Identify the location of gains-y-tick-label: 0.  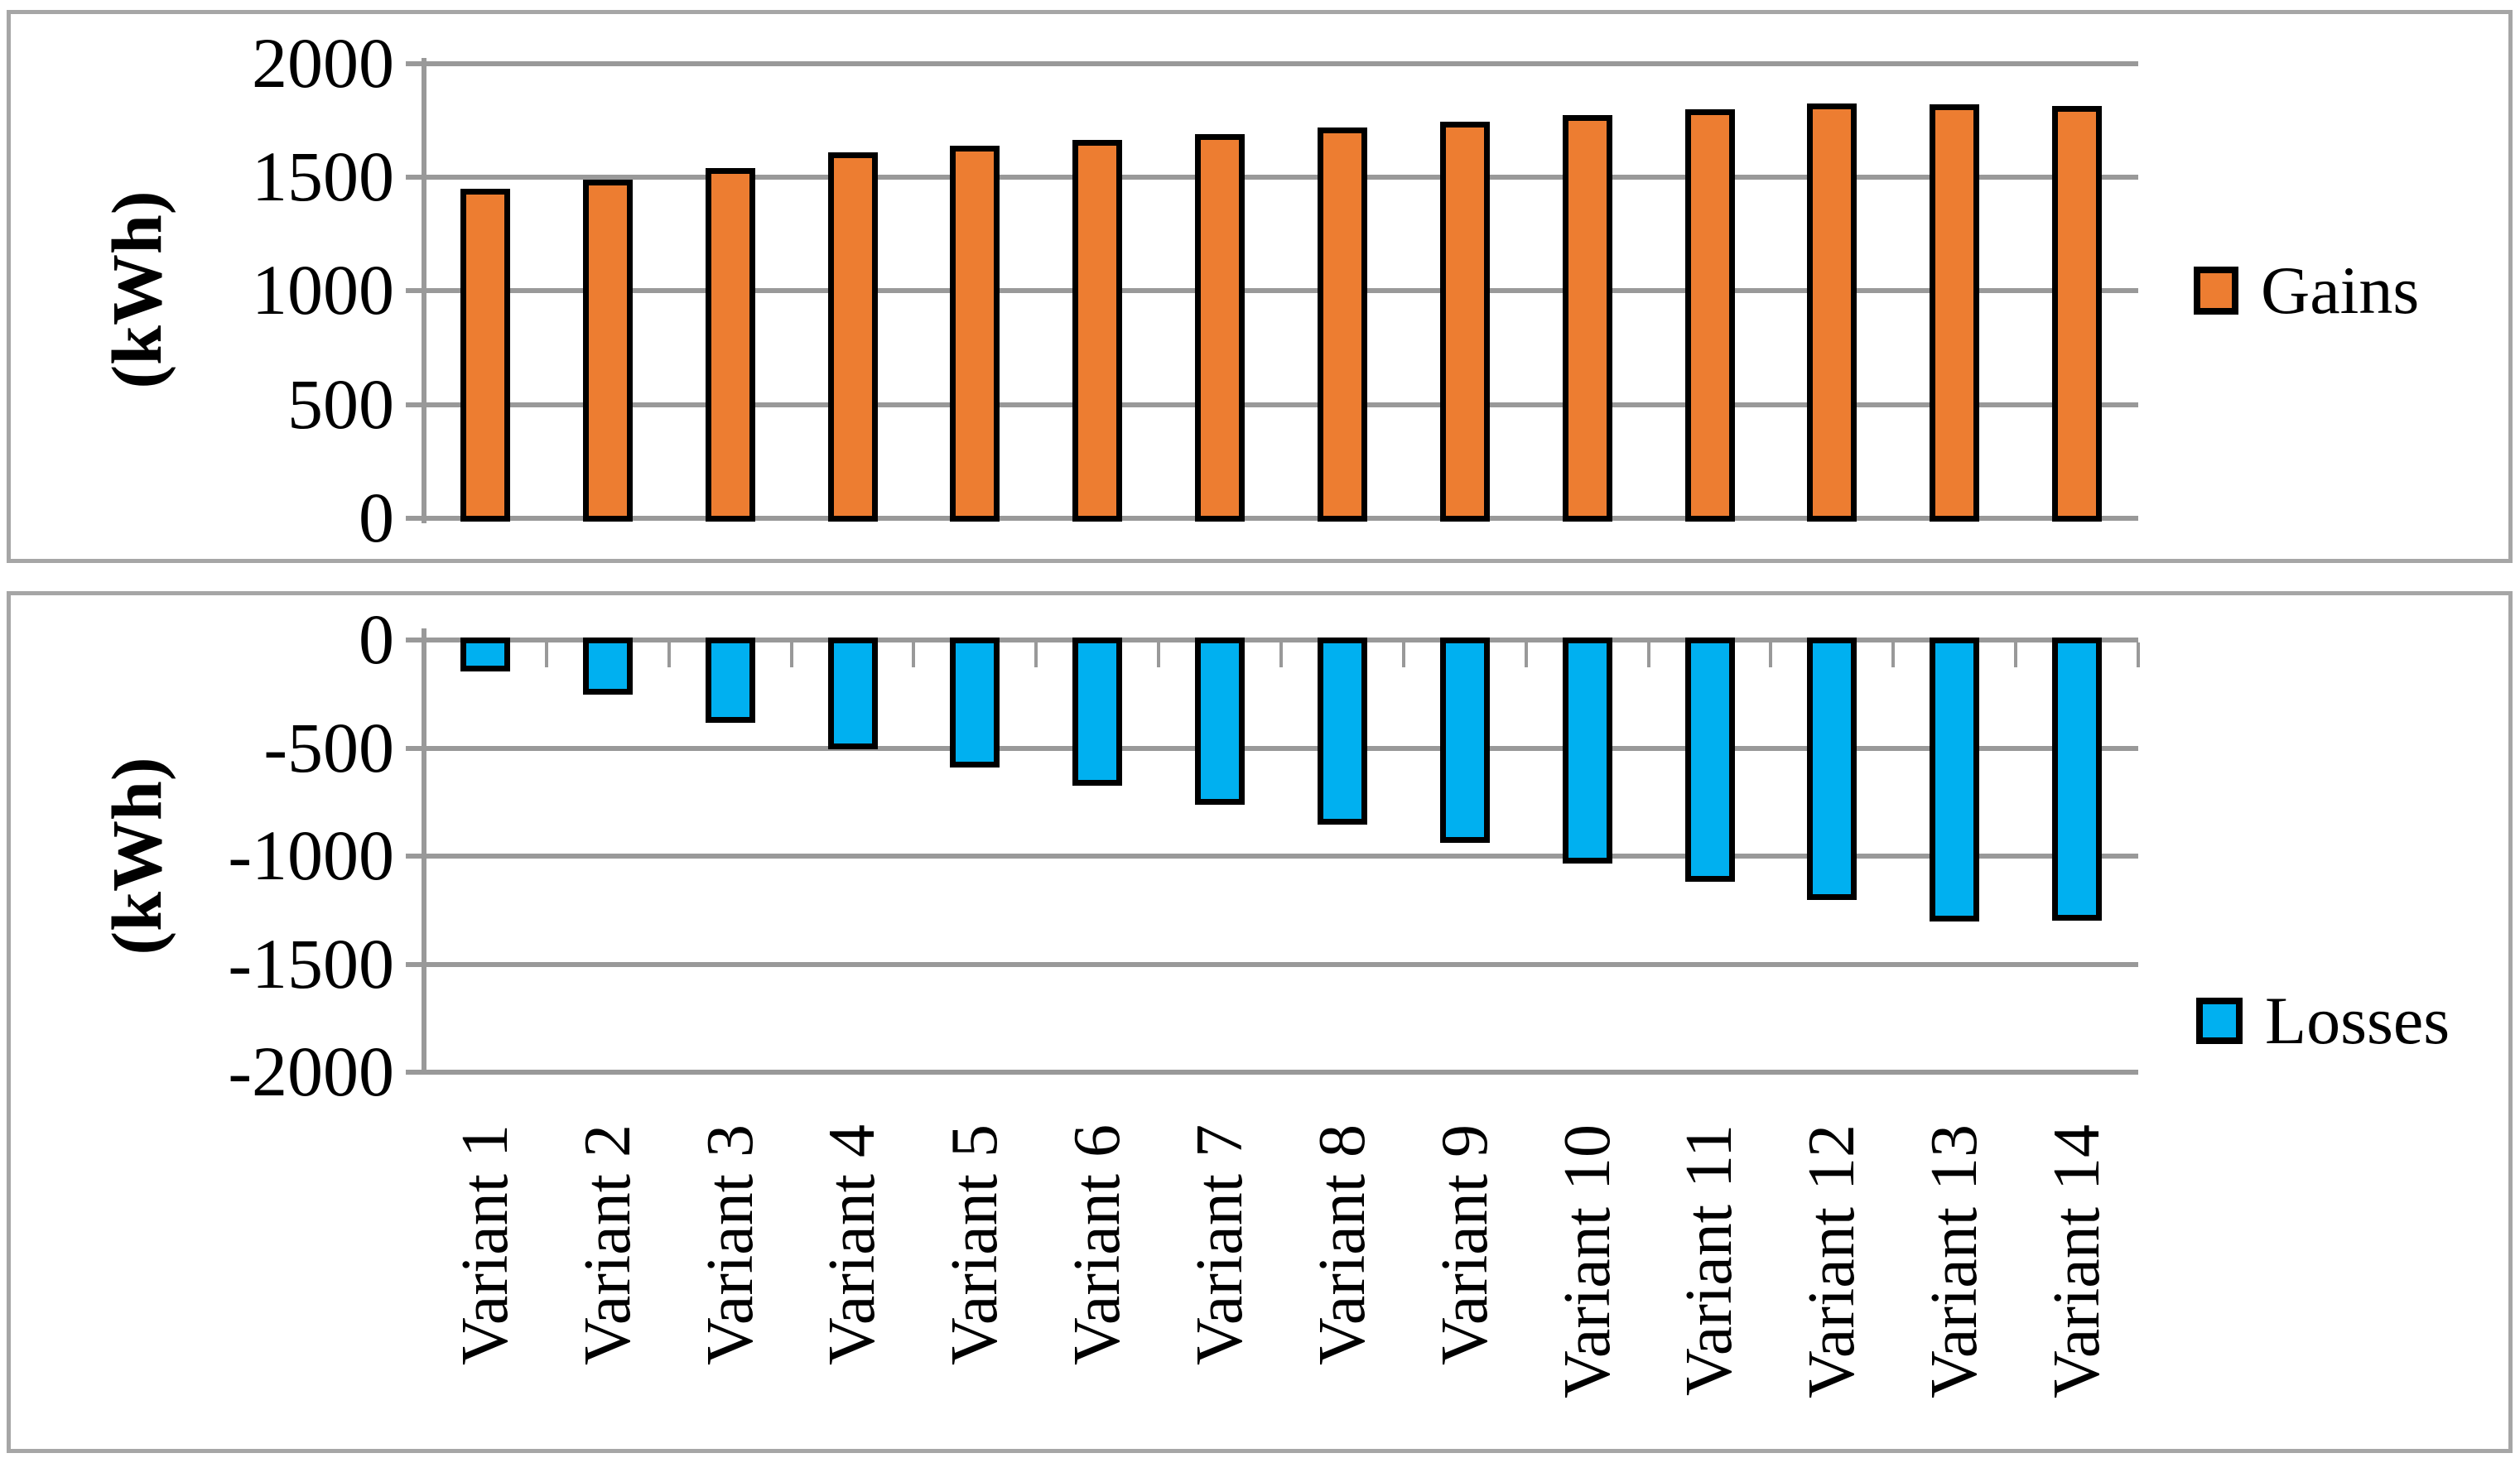
(376, 517).